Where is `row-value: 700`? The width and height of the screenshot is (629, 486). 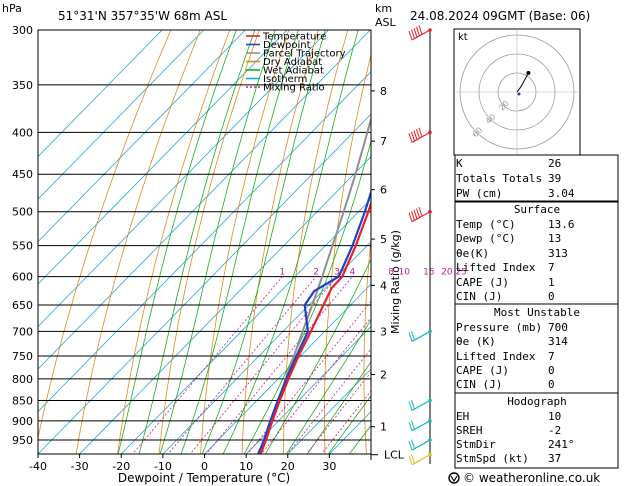 row-value: 700 is located at coordinates (558, 327).